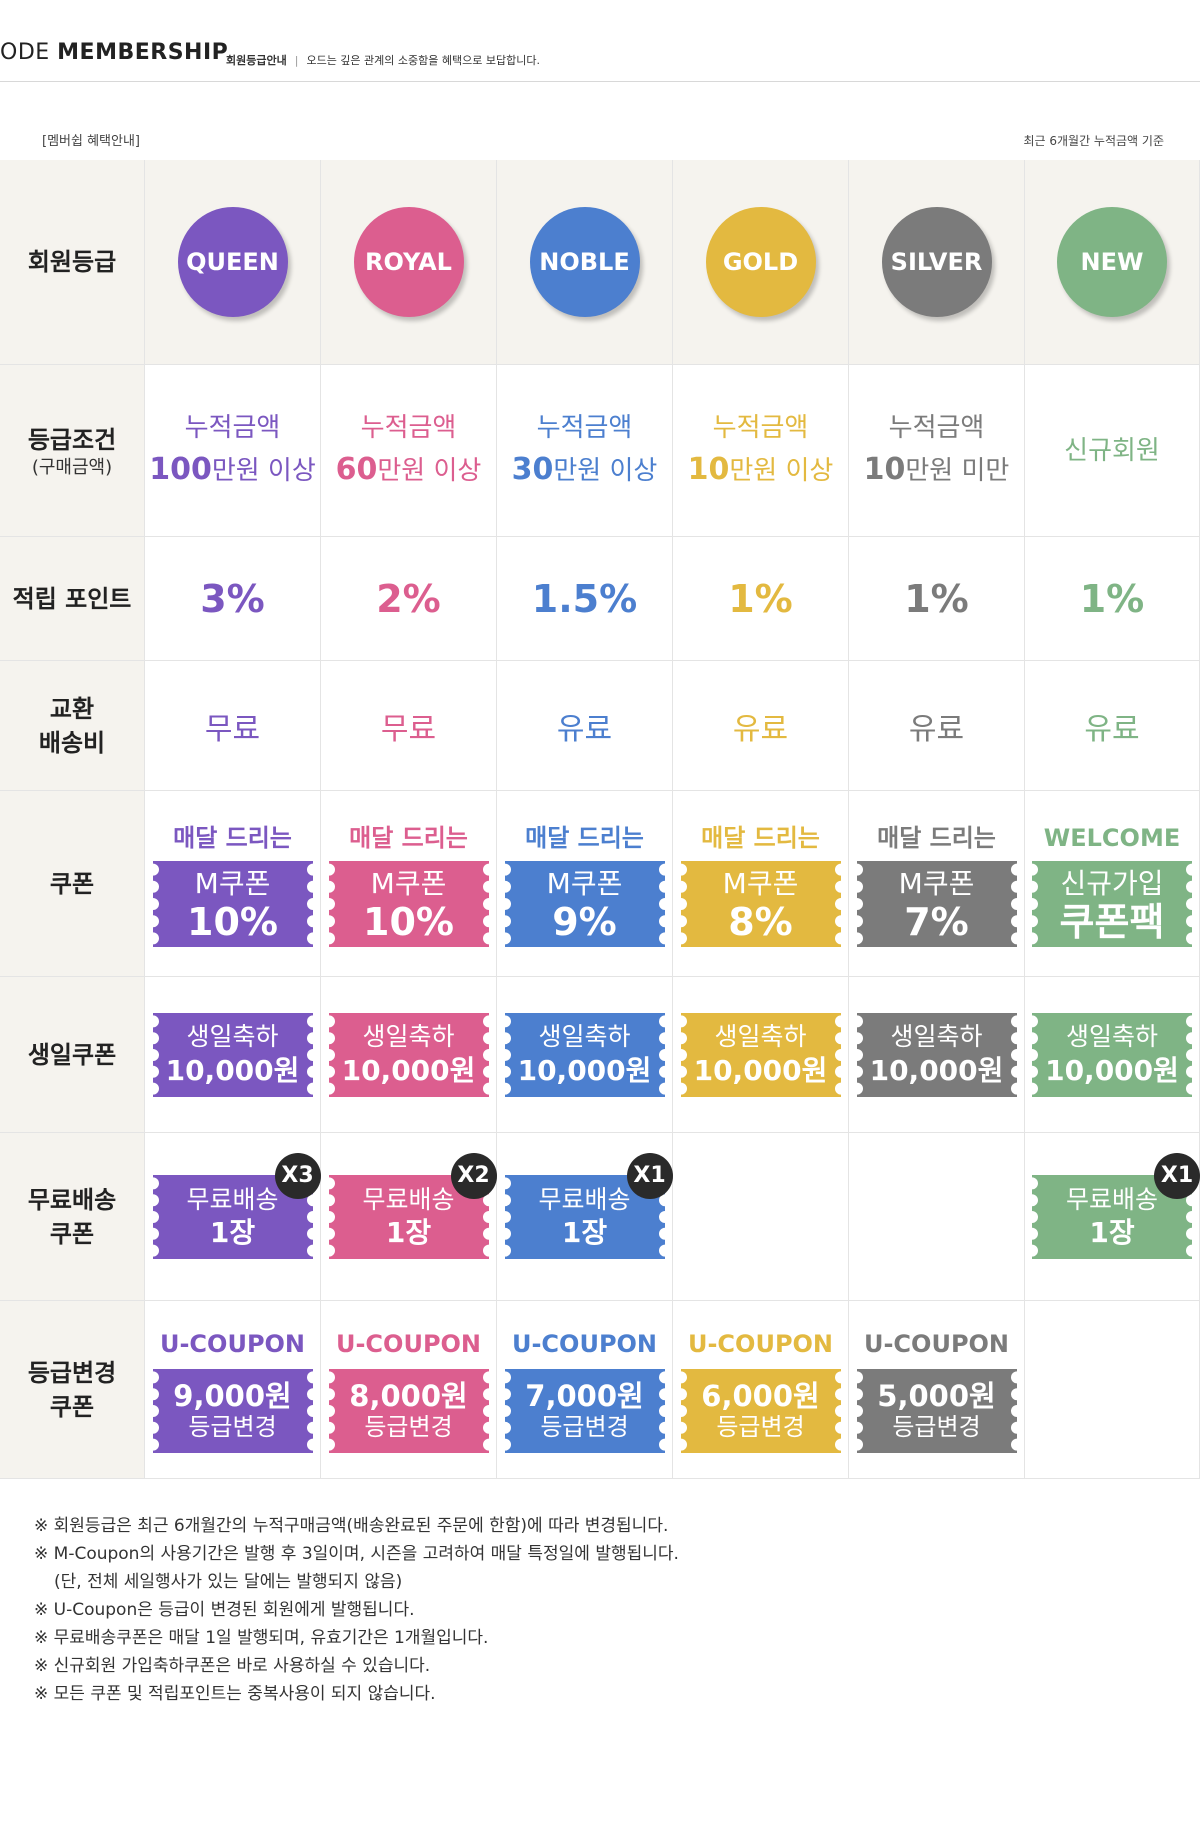 Image resolution: width=1200 pixels, height=1834 pixels. What do you see at coordinates (937, 262) in the screenshot?
I see `cell-grade-silver: SILVER` at bounding box center [937, 262].